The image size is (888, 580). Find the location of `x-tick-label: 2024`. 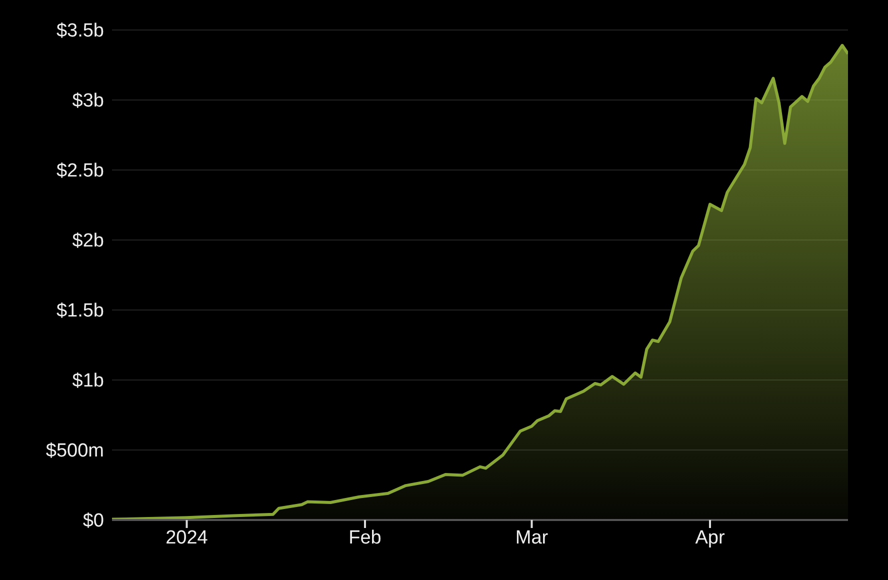

x-tick-label: 2024 is located at coordinates (187, 537).